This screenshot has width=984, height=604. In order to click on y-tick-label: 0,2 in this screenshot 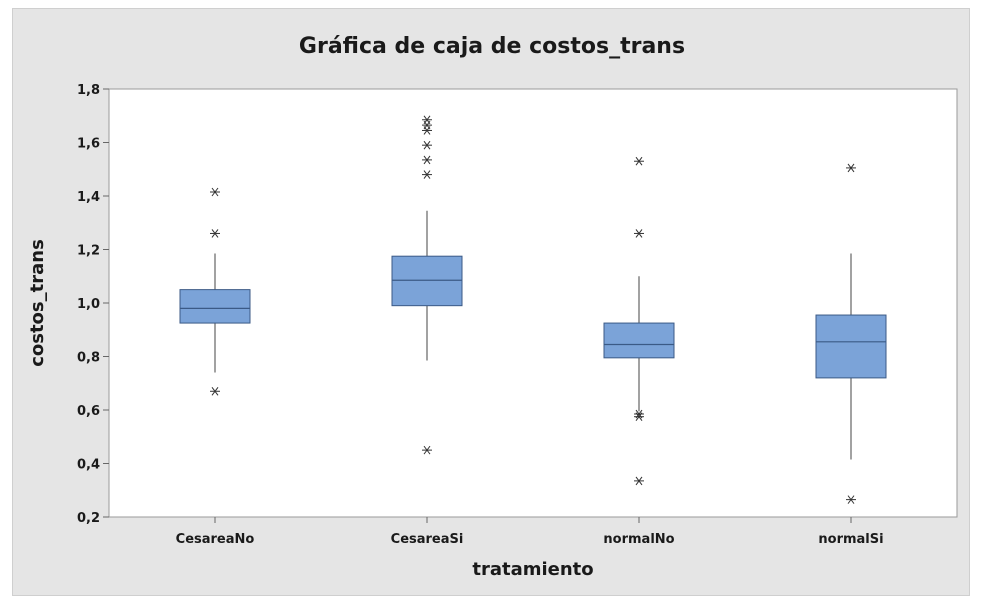, I will do `click(88, 518)`.